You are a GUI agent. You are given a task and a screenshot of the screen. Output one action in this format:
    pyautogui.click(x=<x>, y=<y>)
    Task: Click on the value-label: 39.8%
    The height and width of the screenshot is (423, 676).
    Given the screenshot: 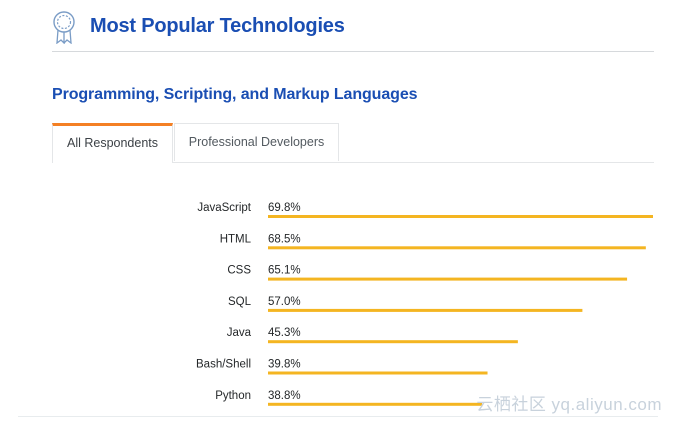 What is the action you would take?
    pyautogui.click(x=284, y=365)
    